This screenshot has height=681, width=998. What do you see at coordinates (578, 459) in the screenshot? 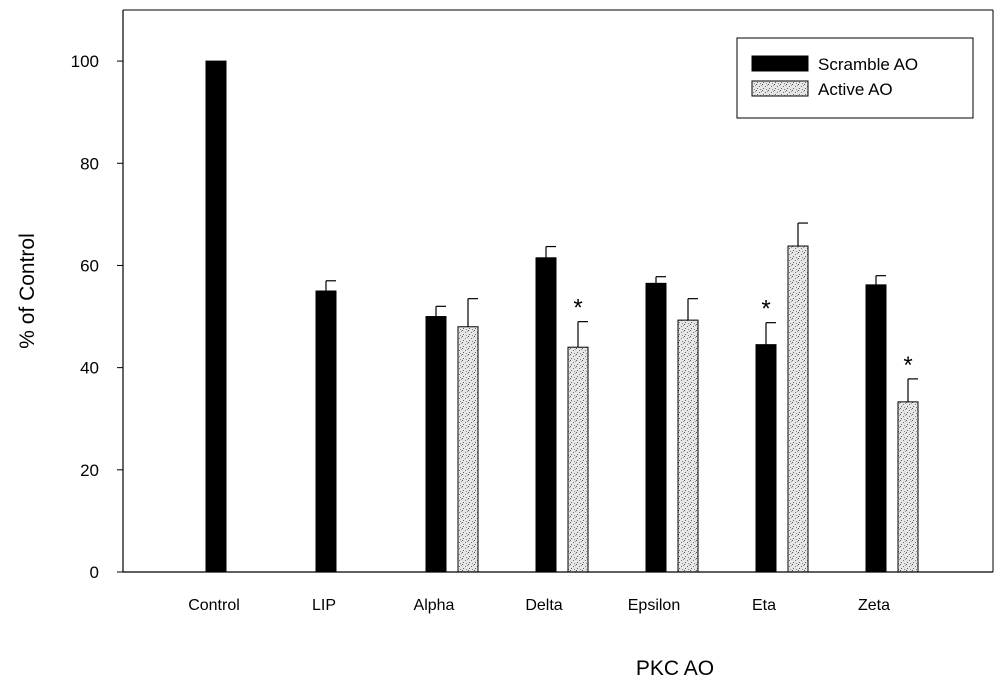
I see `bar-active-delta` at bounding box center [578, 459].